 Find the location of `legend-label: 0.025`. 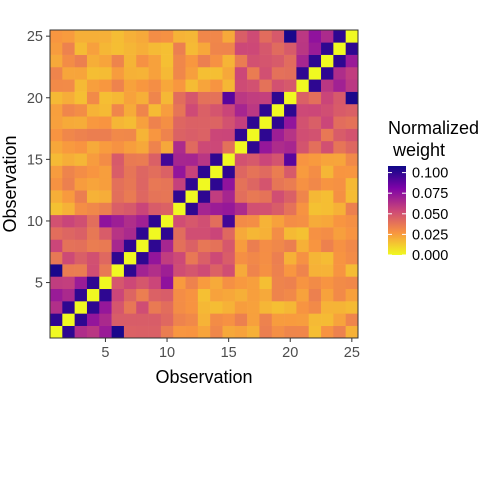

legend-label: 0.025 is located at coordinates (430, 235).